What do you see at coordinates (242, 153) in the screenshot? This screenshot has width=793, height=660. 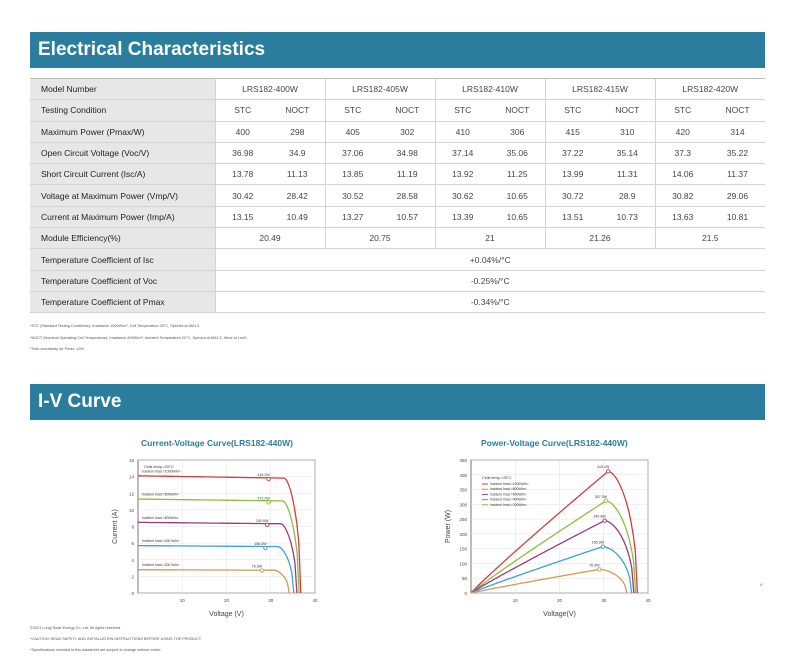 I see `table-cell: 36.98` at bounding box center [242, 153].